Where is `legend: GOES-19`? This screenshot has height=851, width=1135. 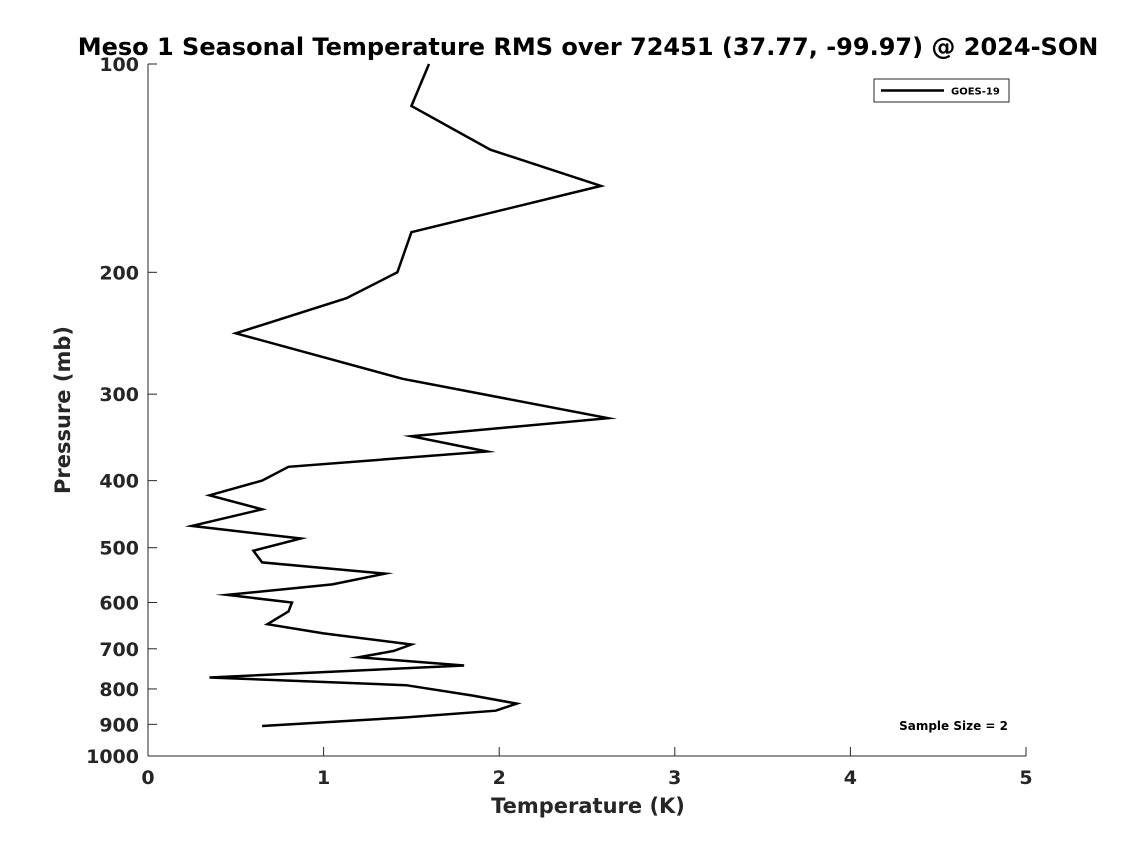
legend: GOES-19 is located at coordinates (941, 90).